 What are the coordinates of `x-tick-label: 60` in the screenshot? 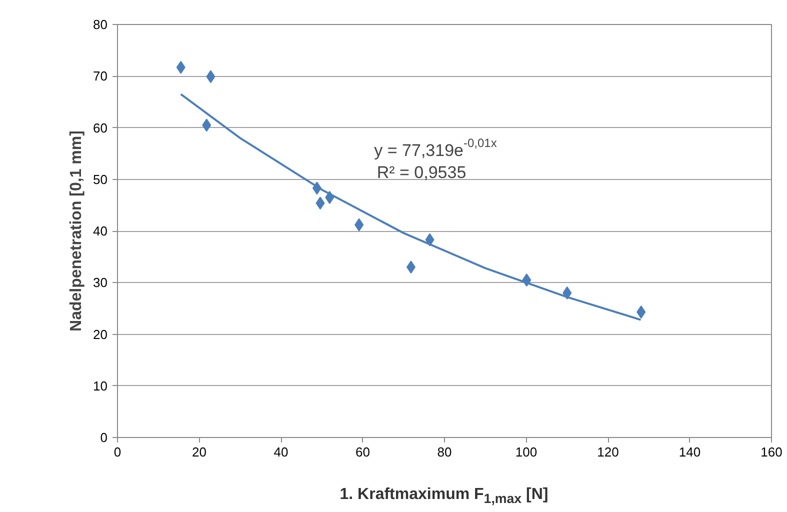 It's located at (363, 452).